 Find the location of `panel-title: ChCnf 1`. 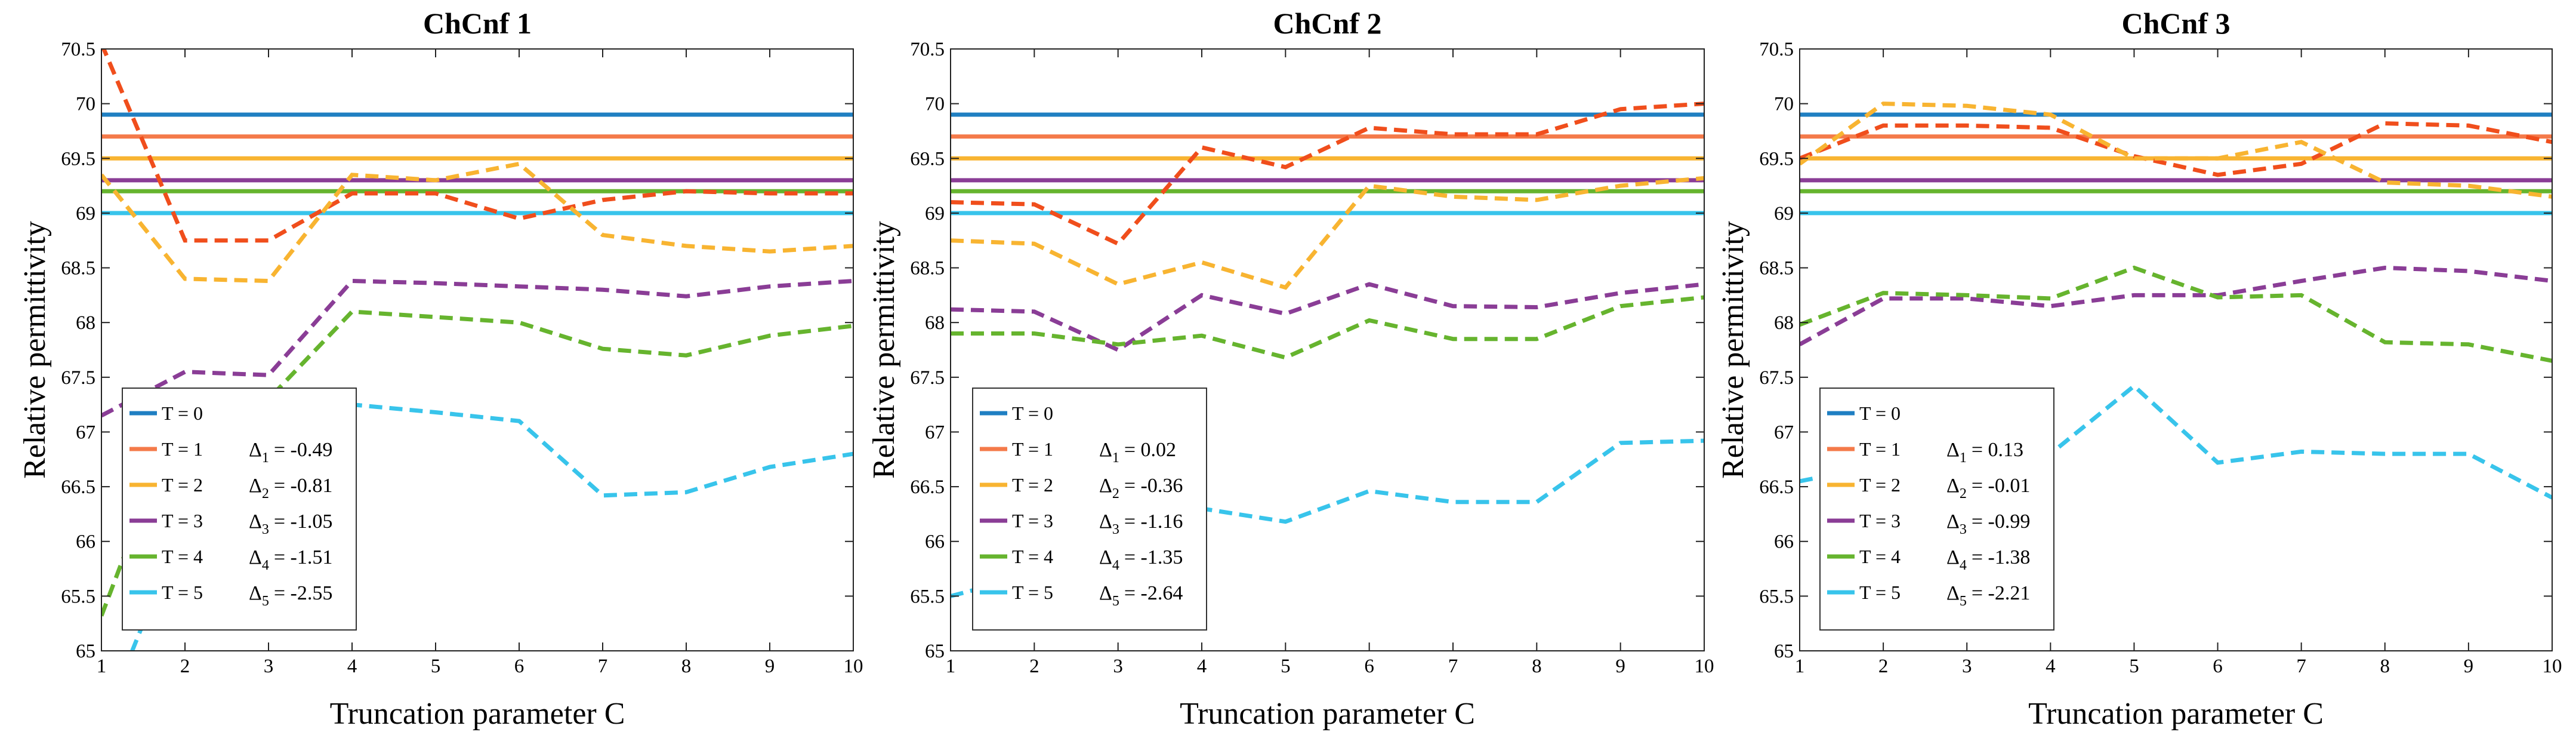

panel-title: ChCnf 1 is located at coordinates (477, 24).